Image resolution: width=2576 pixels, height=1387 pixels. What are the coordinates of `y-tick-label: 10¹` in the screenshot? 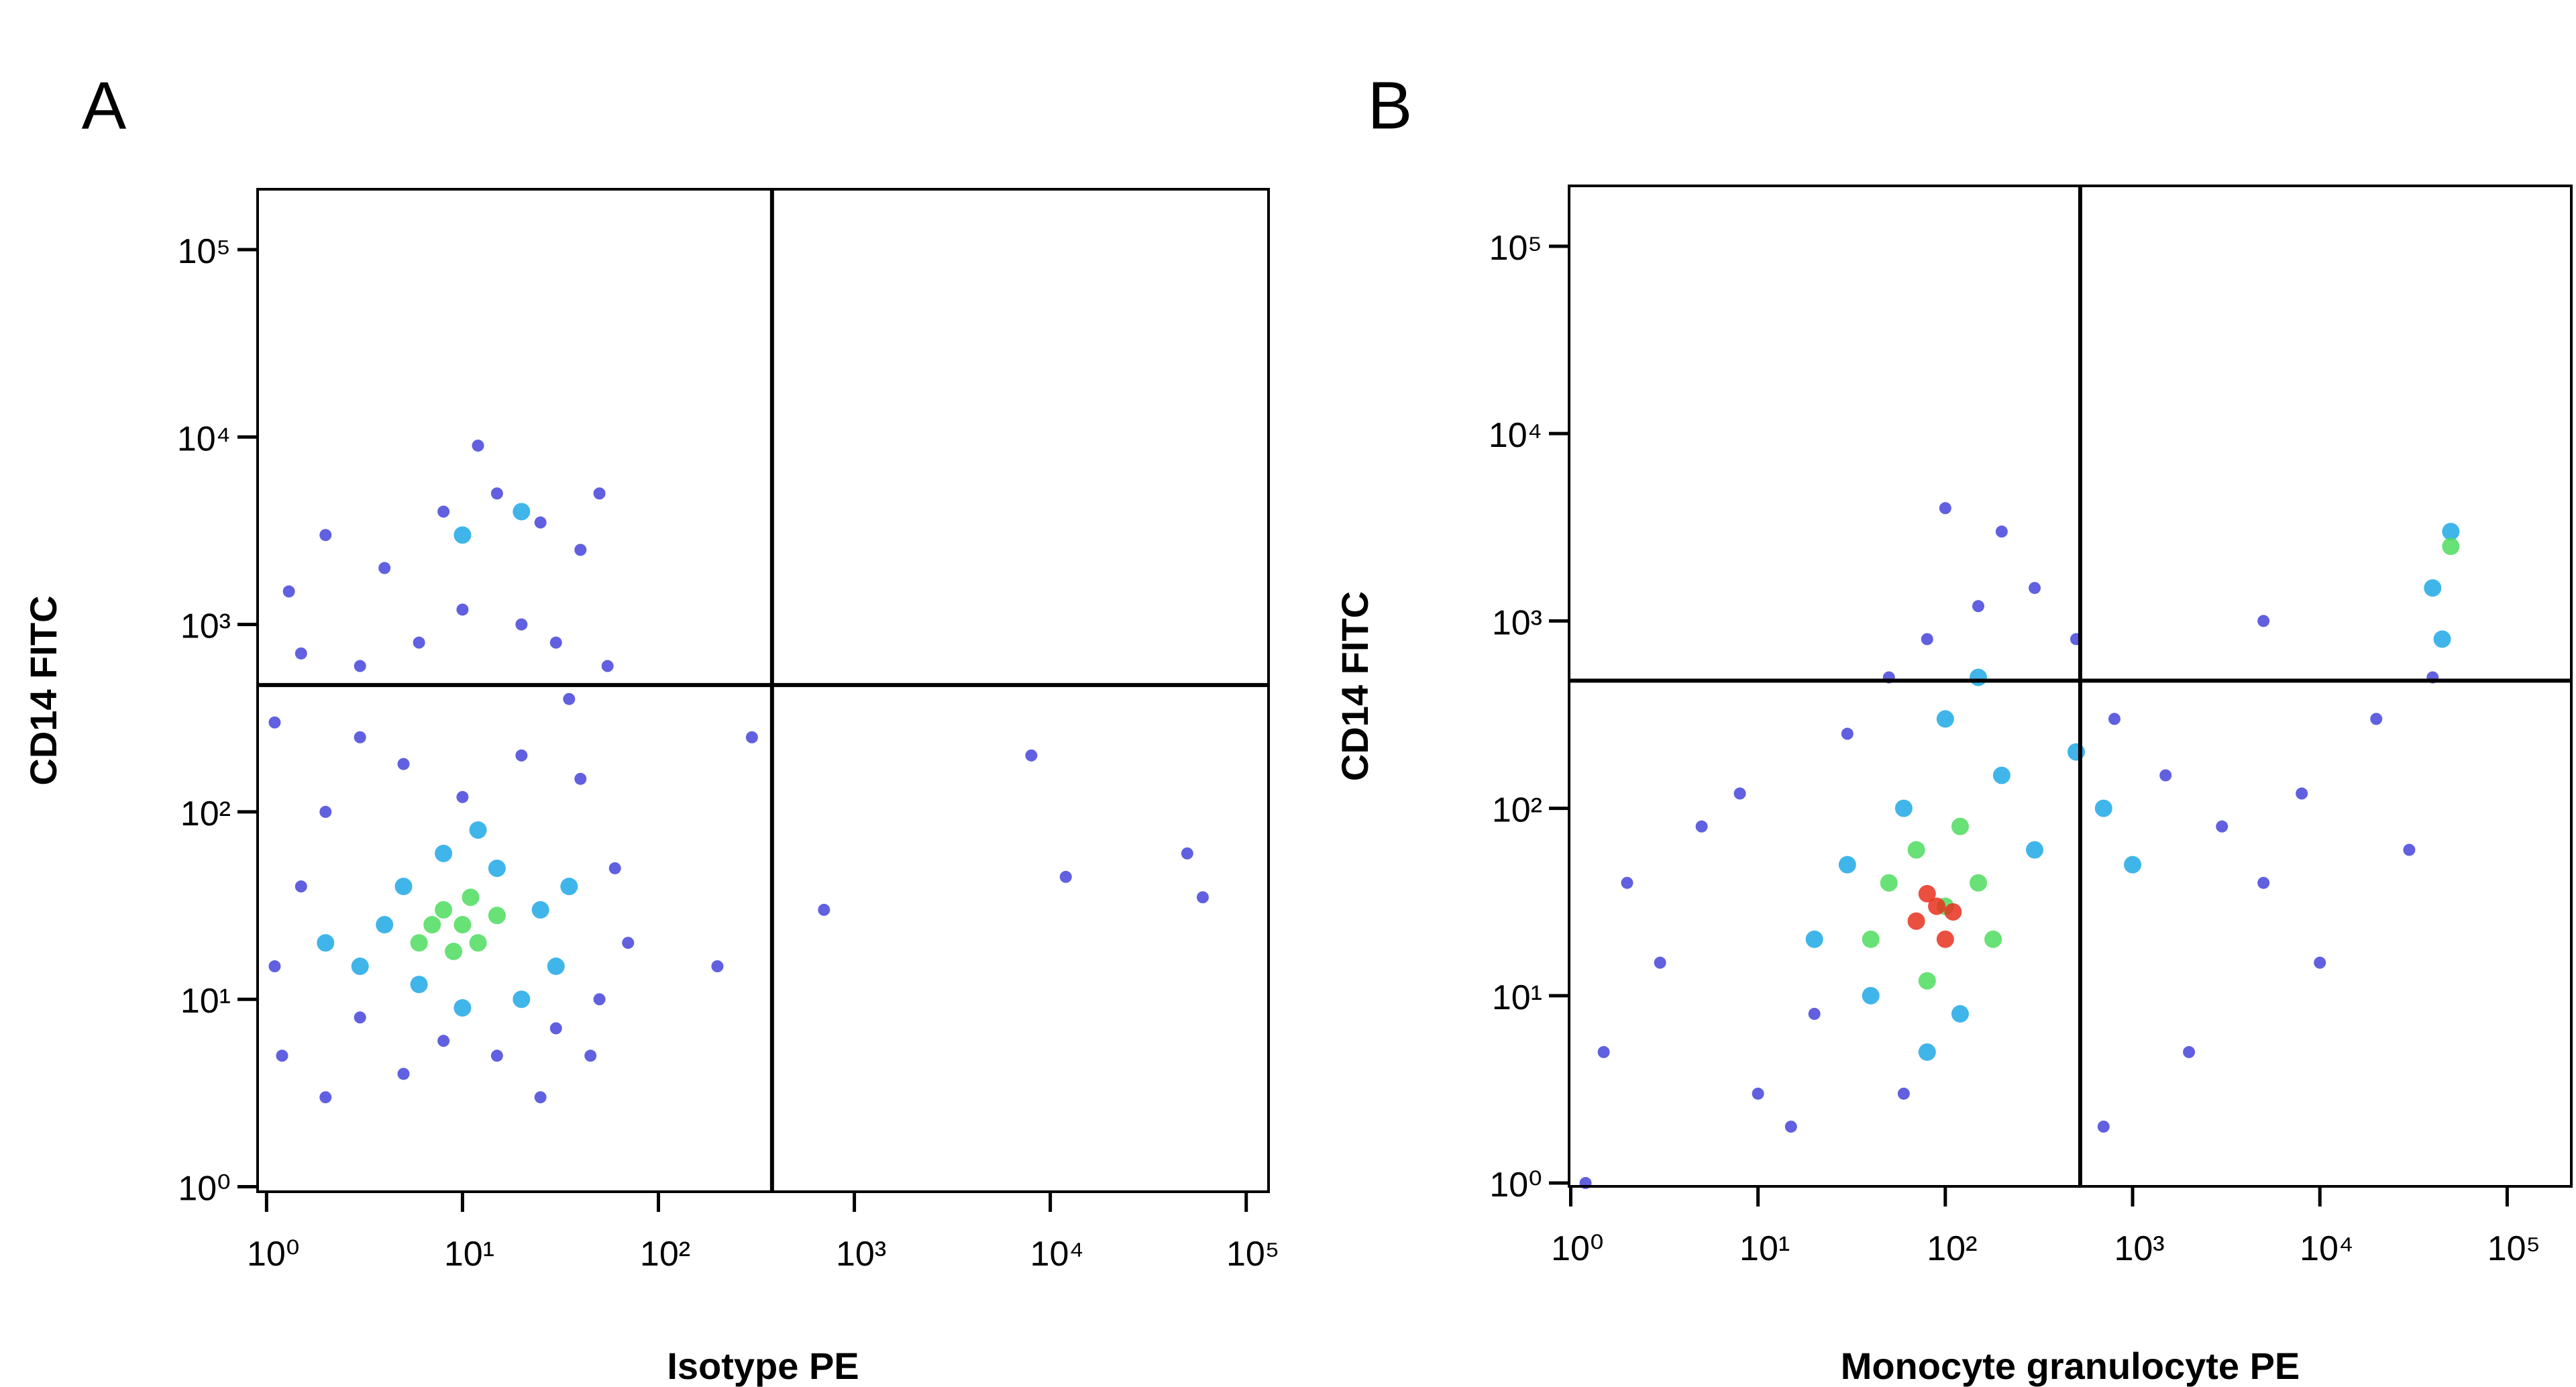 It's located at (205, 1001).